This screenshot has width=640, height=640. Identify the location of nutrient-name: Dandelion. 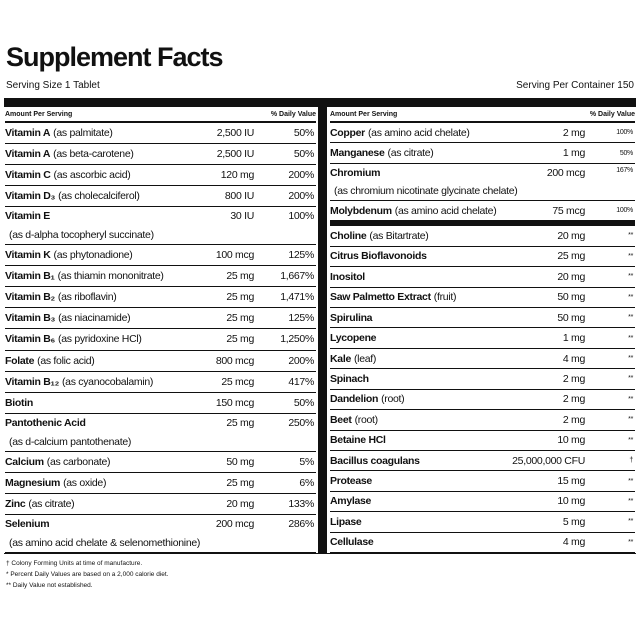
(354, 399).